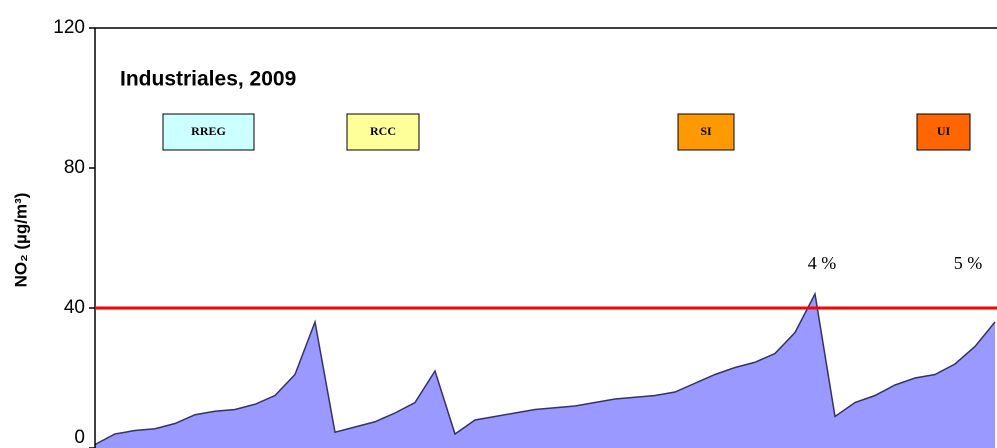  I want to click on group-label: SI, so click(706, 131).